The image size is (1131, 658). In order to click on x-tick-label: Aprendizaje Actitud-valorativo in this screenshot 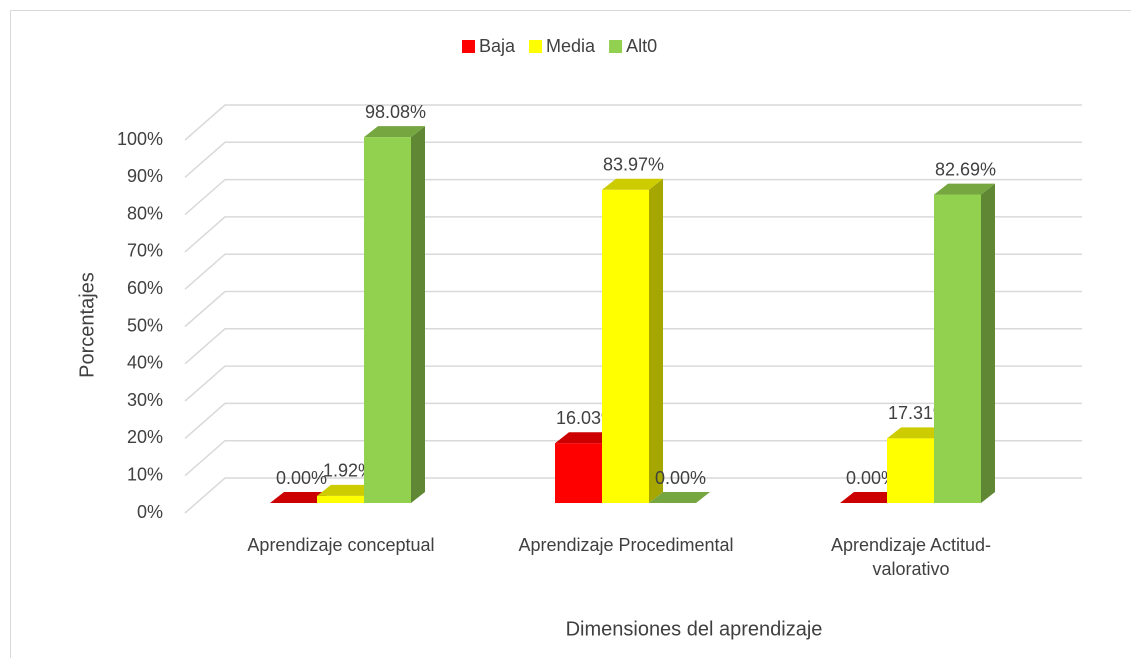, I will do `click(911, 557)`.